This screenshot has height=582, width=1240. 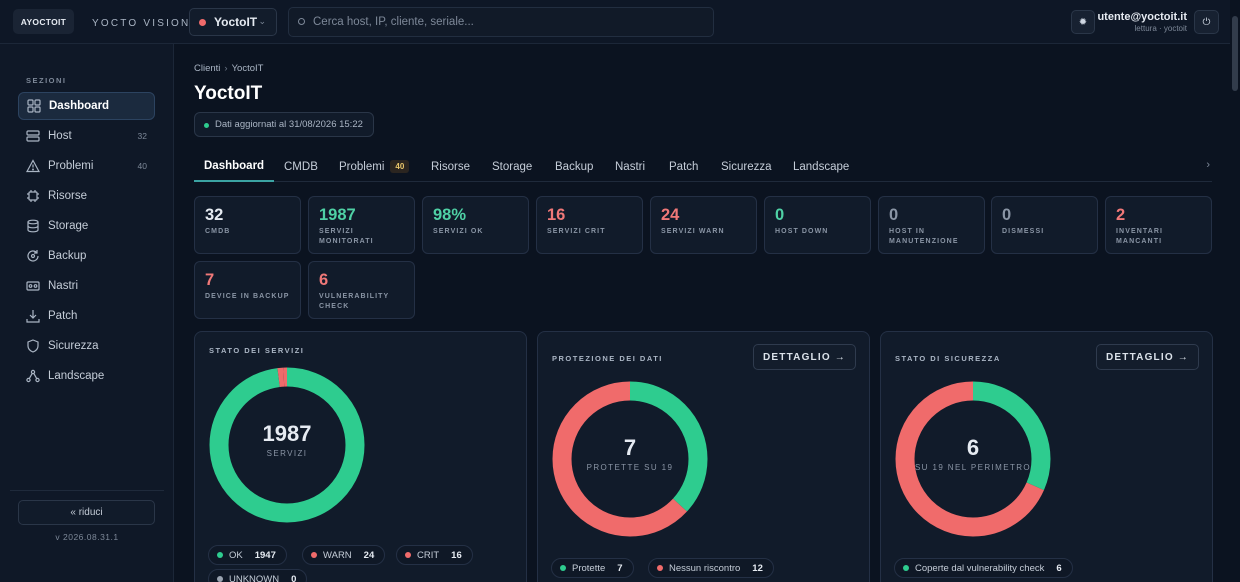 I want to click on security-donut-chart, so click(x=973, y=459).